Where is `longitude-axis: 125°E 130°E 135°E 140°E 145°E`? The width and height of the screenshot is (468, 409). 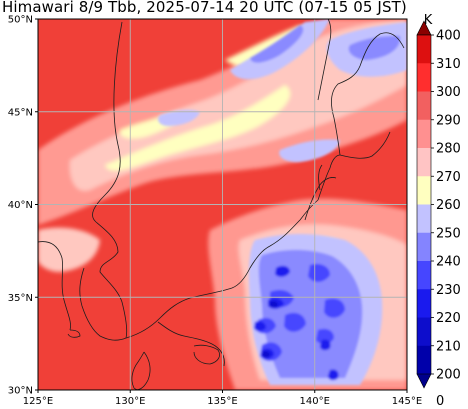
longitude-axis: 125°E 130°E 135°E 140°E 145°E is located at coordinates (222, 398).